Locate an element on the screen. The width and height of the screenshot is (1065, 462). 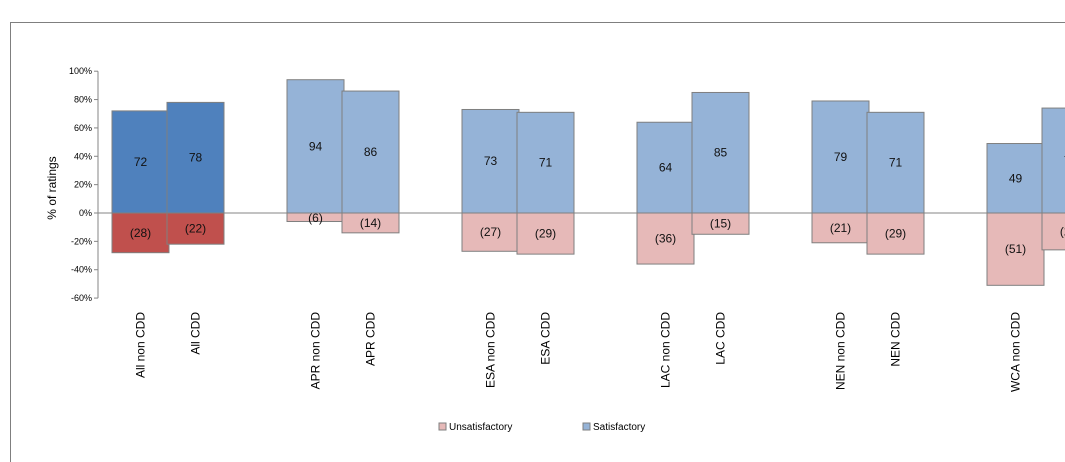
data-label-unsatisfactory: (15) is located at coordinates (720, 224).